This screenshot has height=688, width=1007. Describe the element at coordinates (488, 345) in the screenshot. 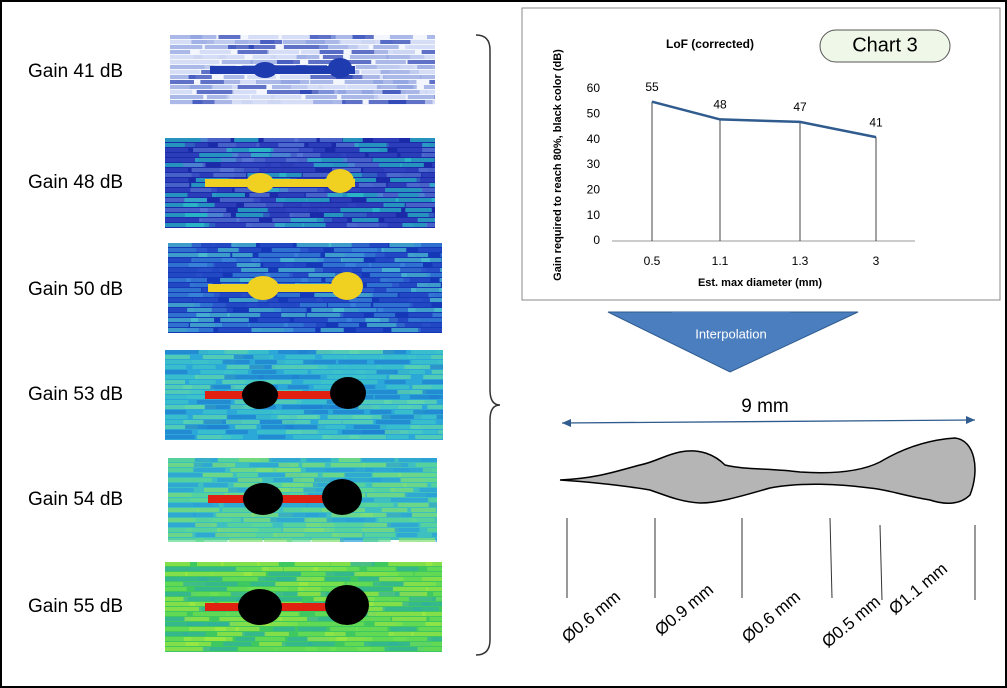

I see `brace` at that location.